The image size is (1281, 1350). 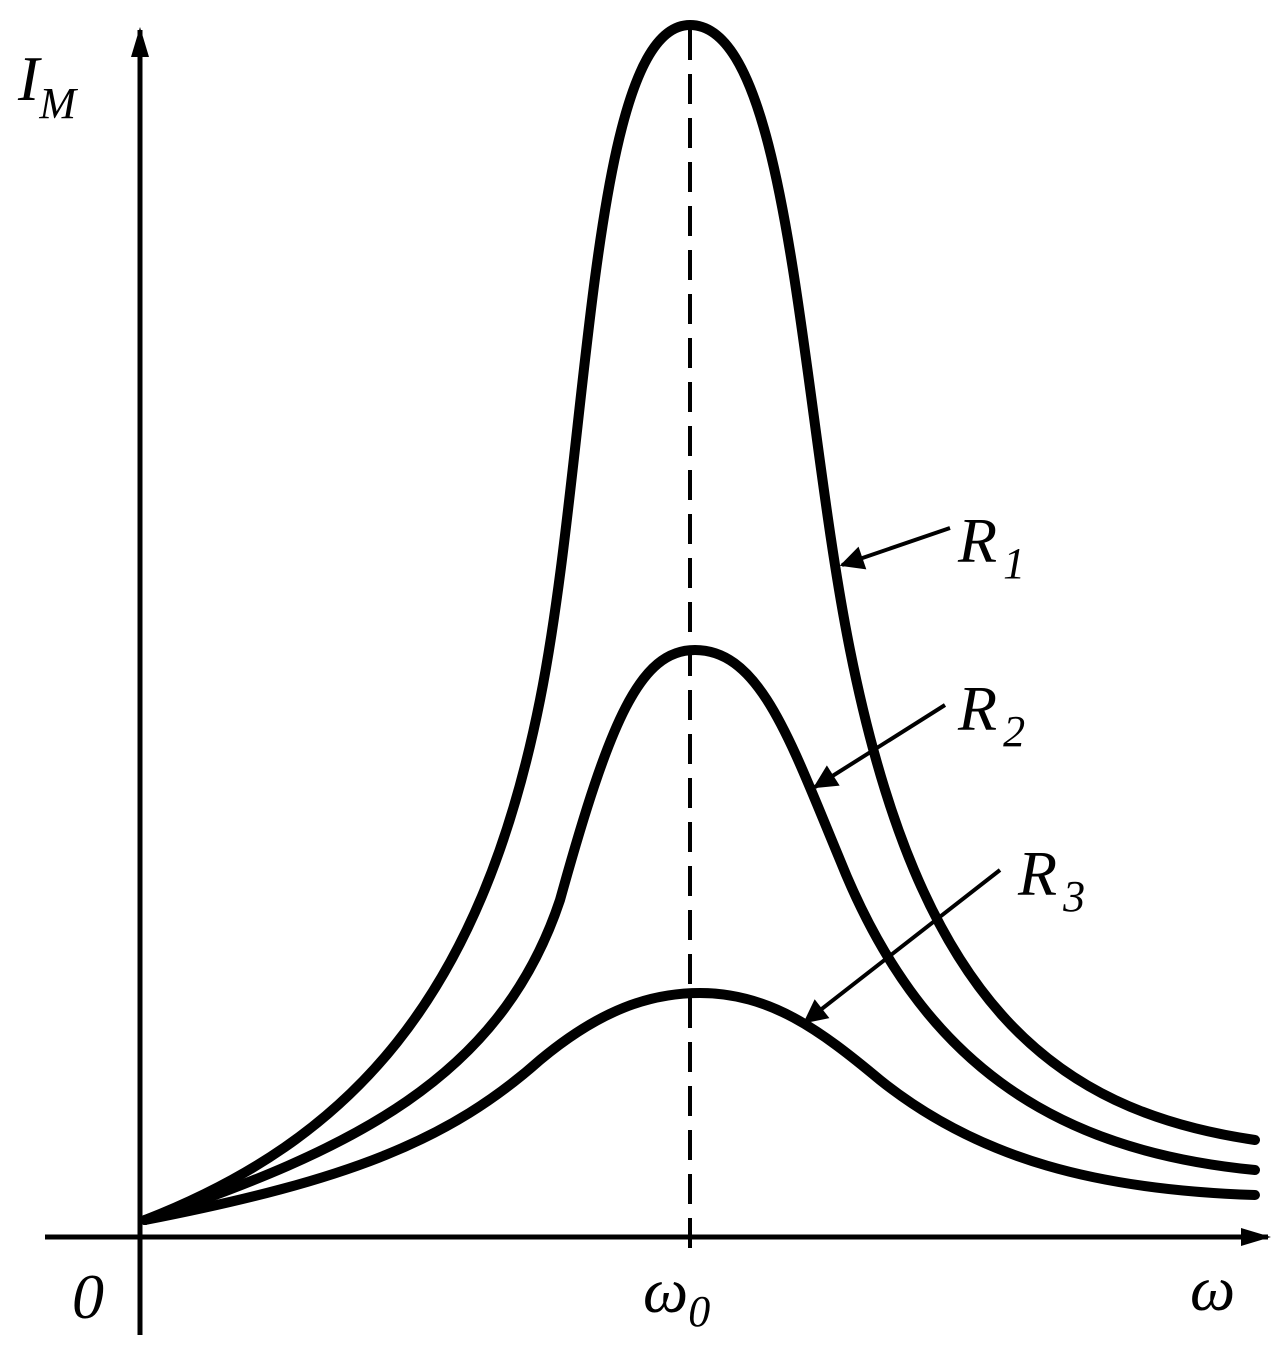 I want to click on resonance-label: ω0, so click(x=676, y=1295).